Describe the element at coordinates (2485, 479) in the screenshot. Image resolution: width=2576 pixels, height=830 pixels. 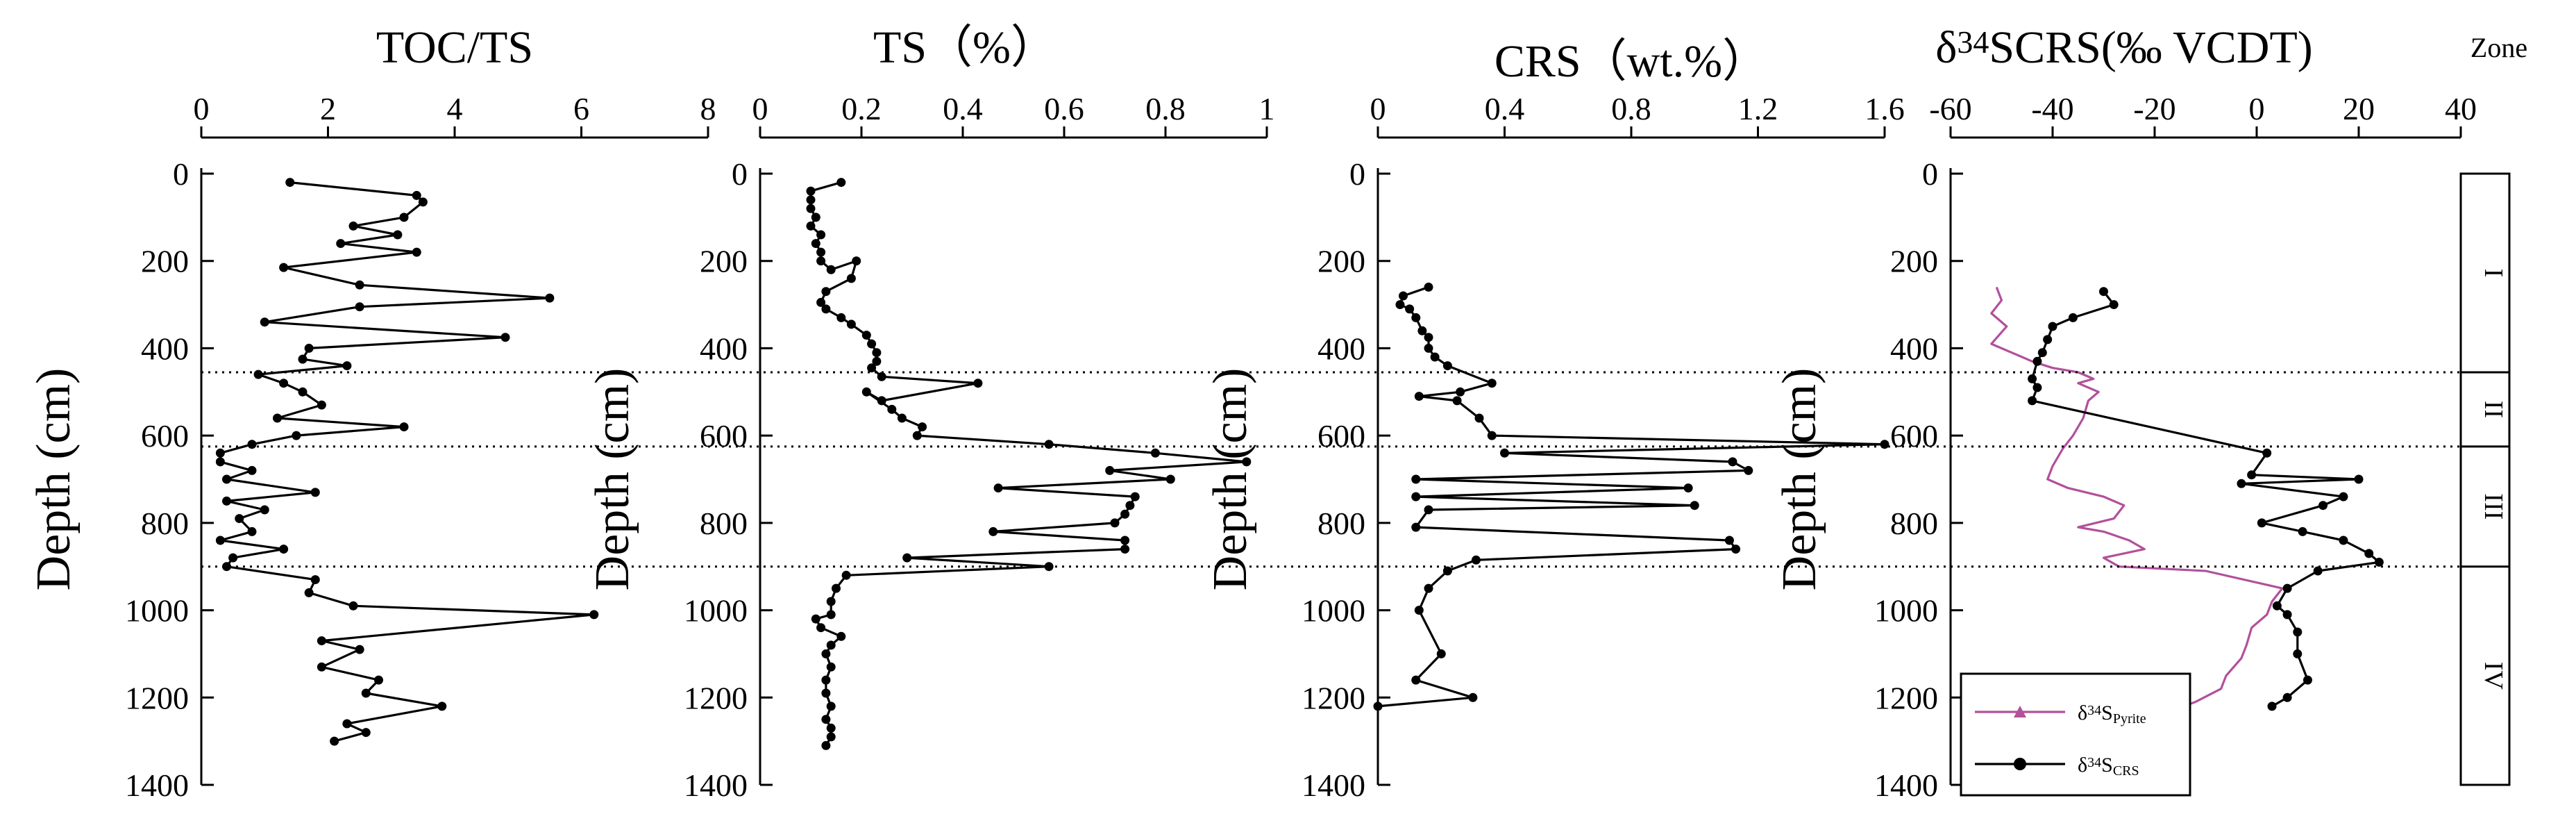
I see `zone-frame` at that location.